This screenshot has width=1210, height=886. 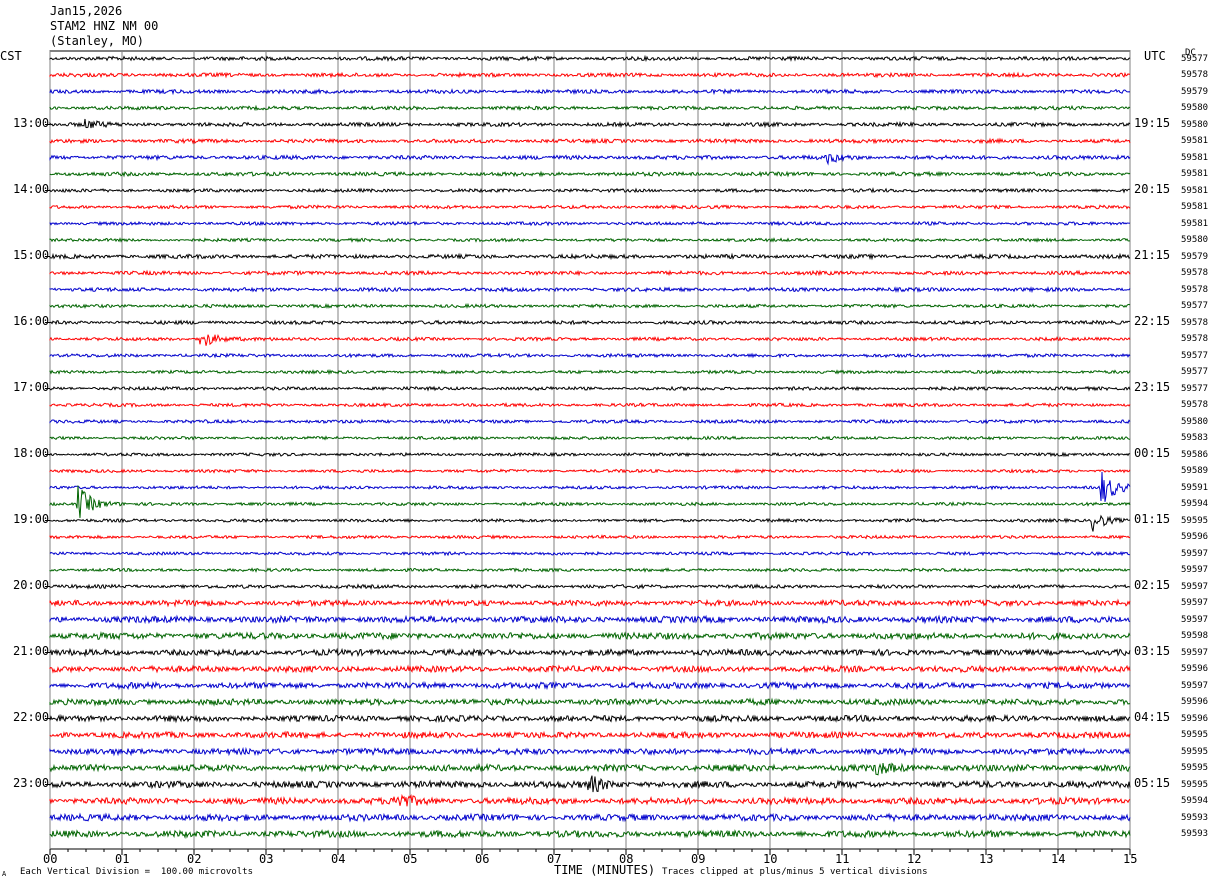 What do you see at coordinates (914, 859) in the screenshot?
I see `x-tick-label-12: 12` at bounding box center [914, 859].